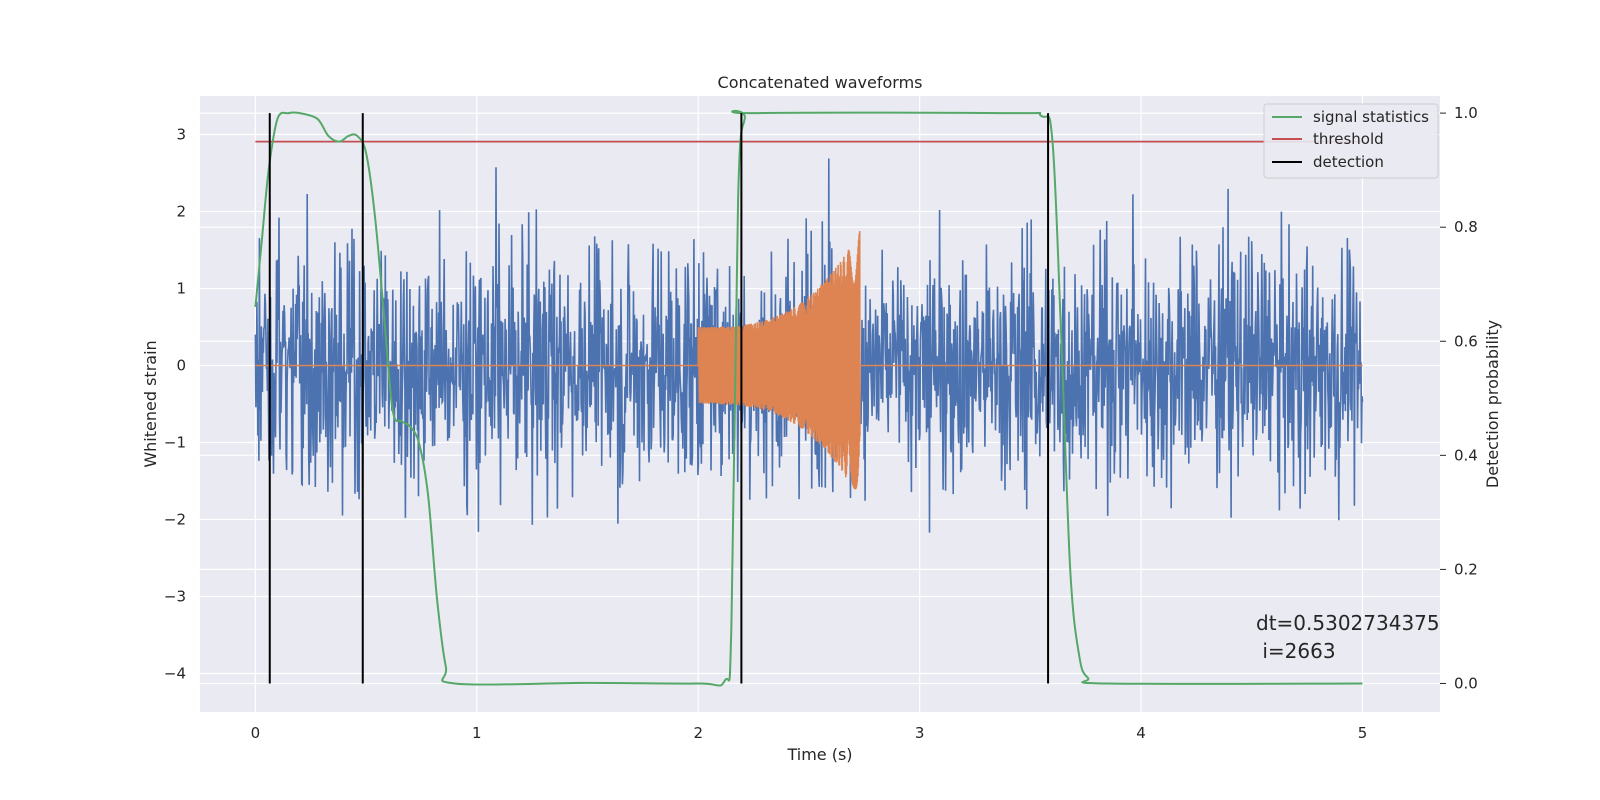  I want to click on annotation-dt: dt=0.5302734375, so click(1348, 623).